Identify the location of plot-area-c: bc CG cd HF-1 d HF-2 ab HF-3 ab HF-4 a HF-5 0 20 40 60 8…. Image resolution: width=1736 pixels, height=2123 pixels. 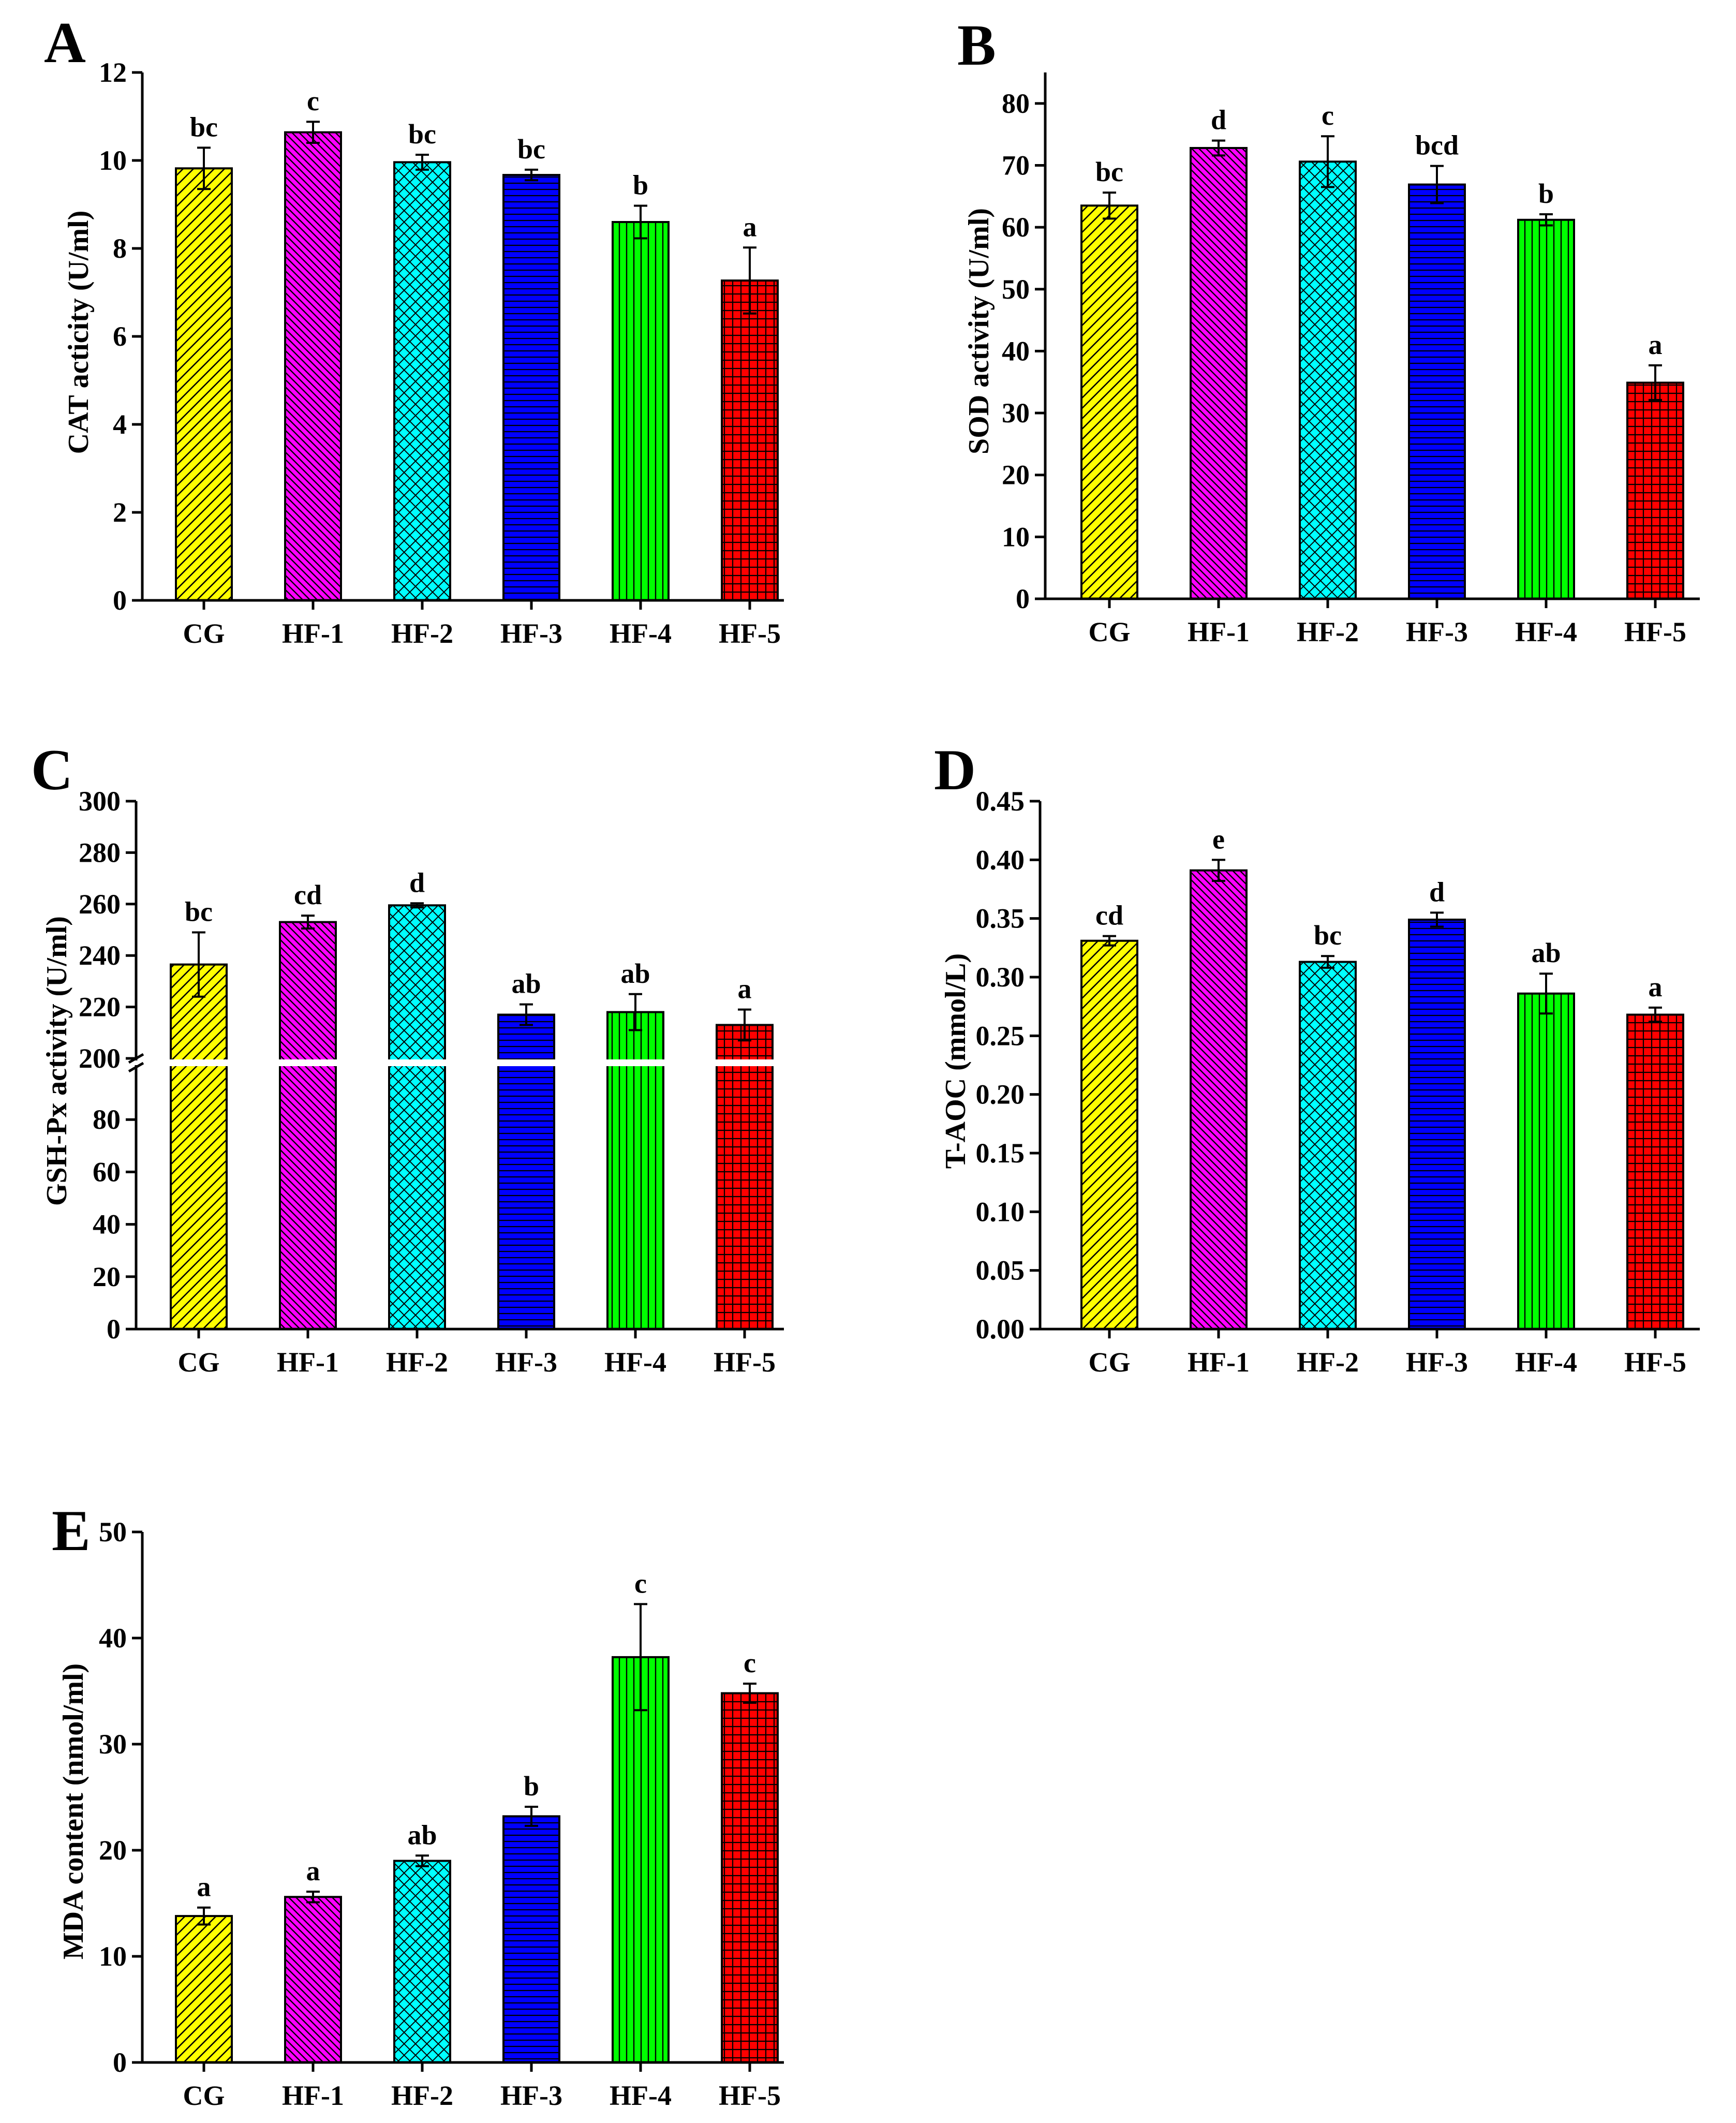
(433, 1082).